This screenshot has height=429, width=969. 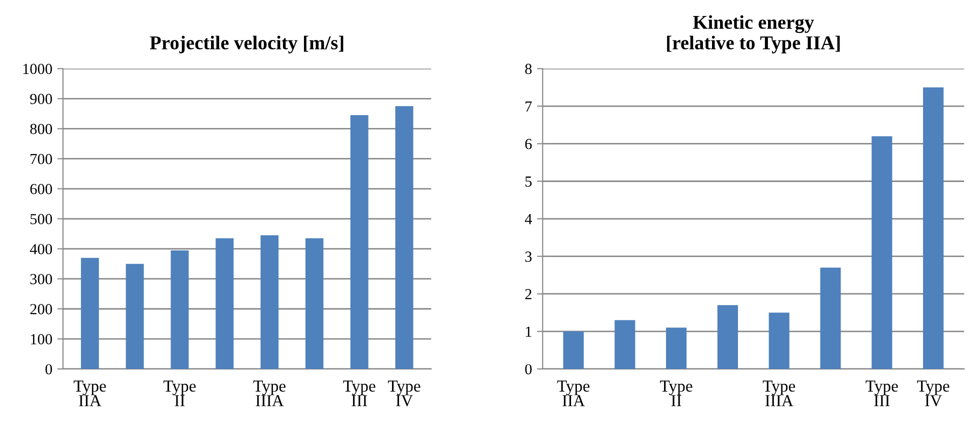 What do you see at coordinates (41, 159) in the screenshot?
I see `y-tick-label: 700` at bounding box center [41, 159].